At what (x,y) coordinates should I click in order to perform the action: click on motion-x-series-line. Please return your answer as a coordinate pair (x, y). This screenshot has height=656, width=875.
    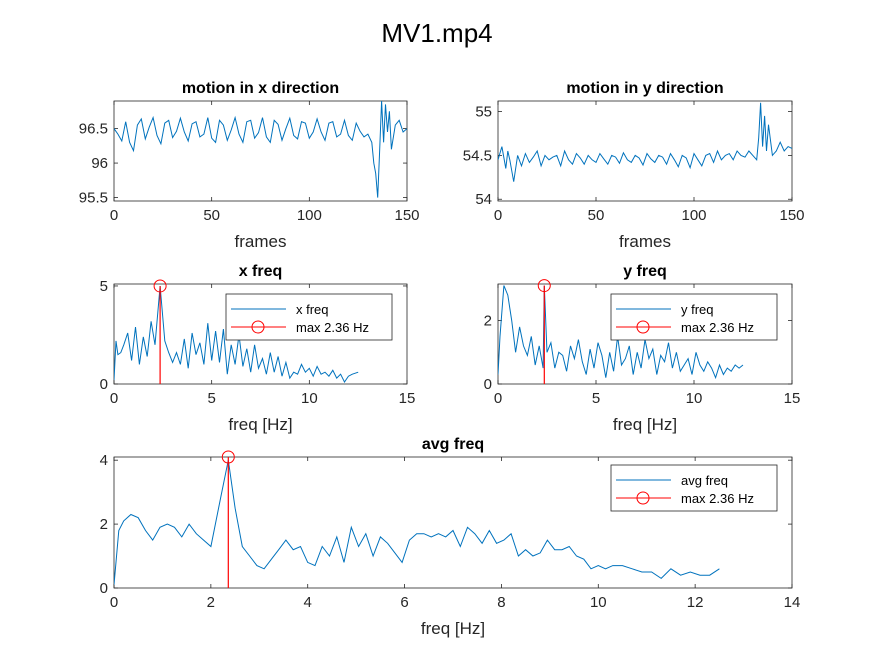
    Looking at the image, I should click on (260, 149).